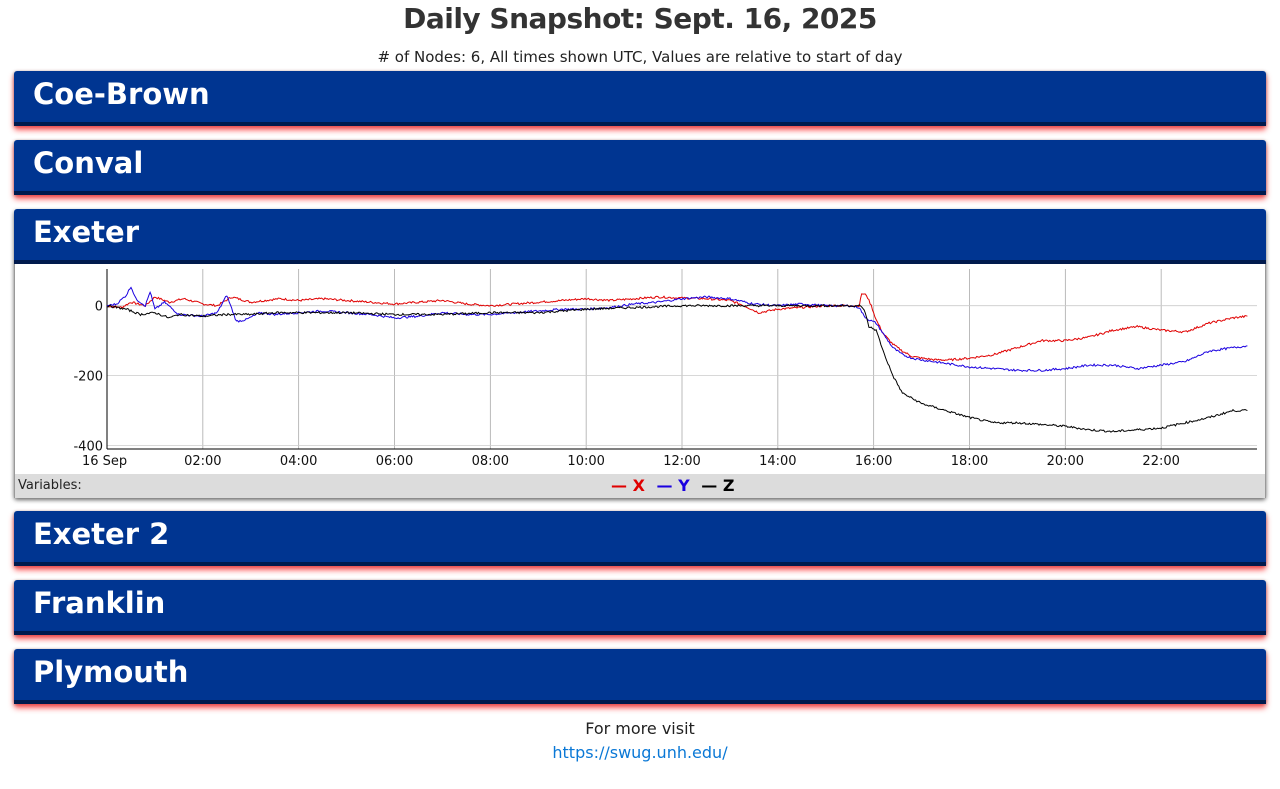  I want to click on site-header-plymouth: Plymouth, so click(640, 676).